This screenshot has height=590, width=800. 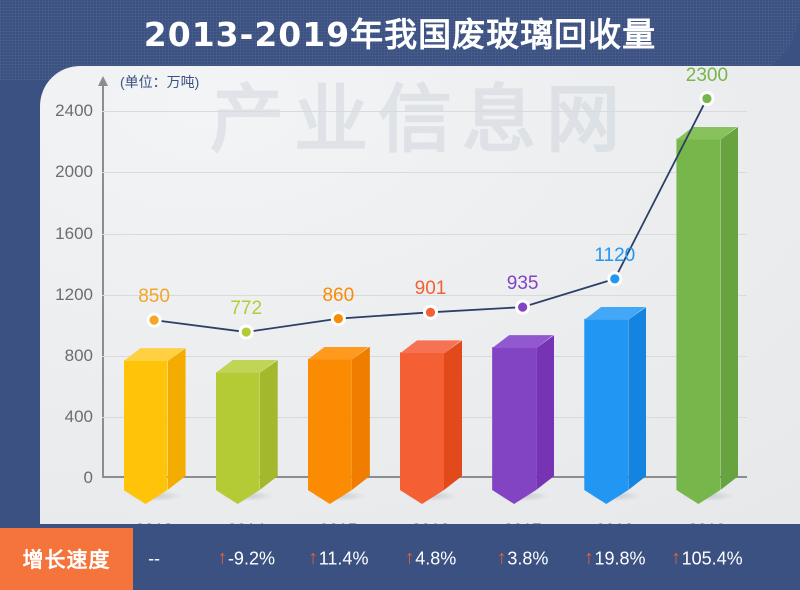 What do you see at coordinates (615, 279) in the screenshot?
I see `data-point-2018` at bounding box center [615, 279].